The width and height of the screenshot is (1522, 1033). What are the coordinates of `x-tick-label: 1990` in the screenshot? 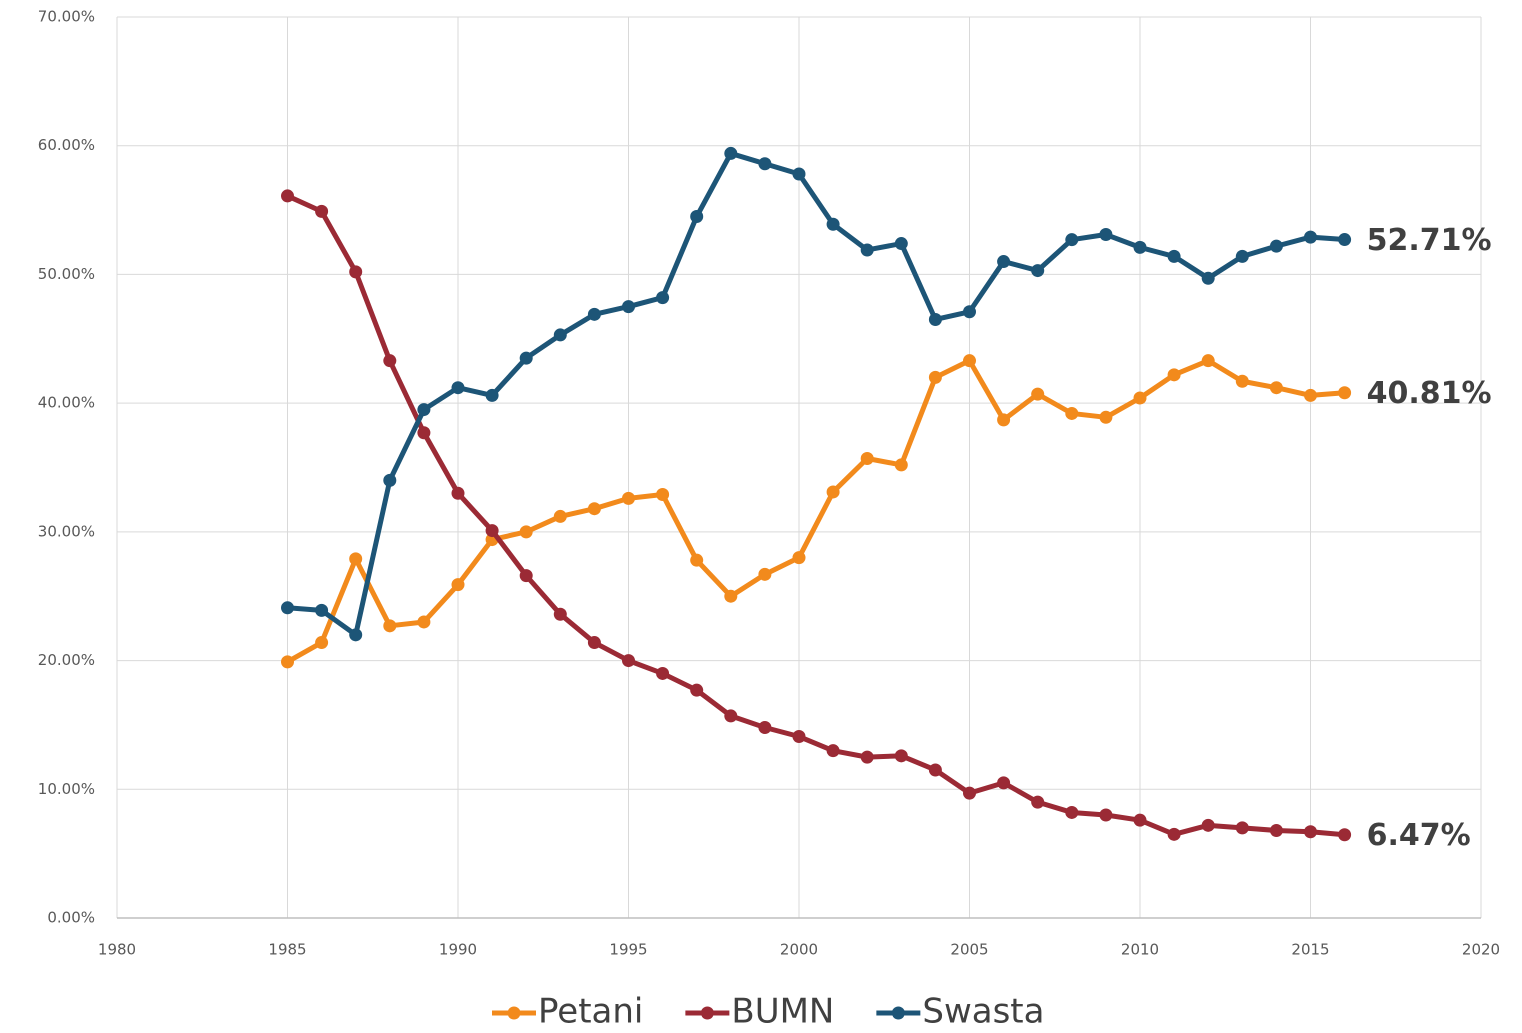 It's located at (458, 950).